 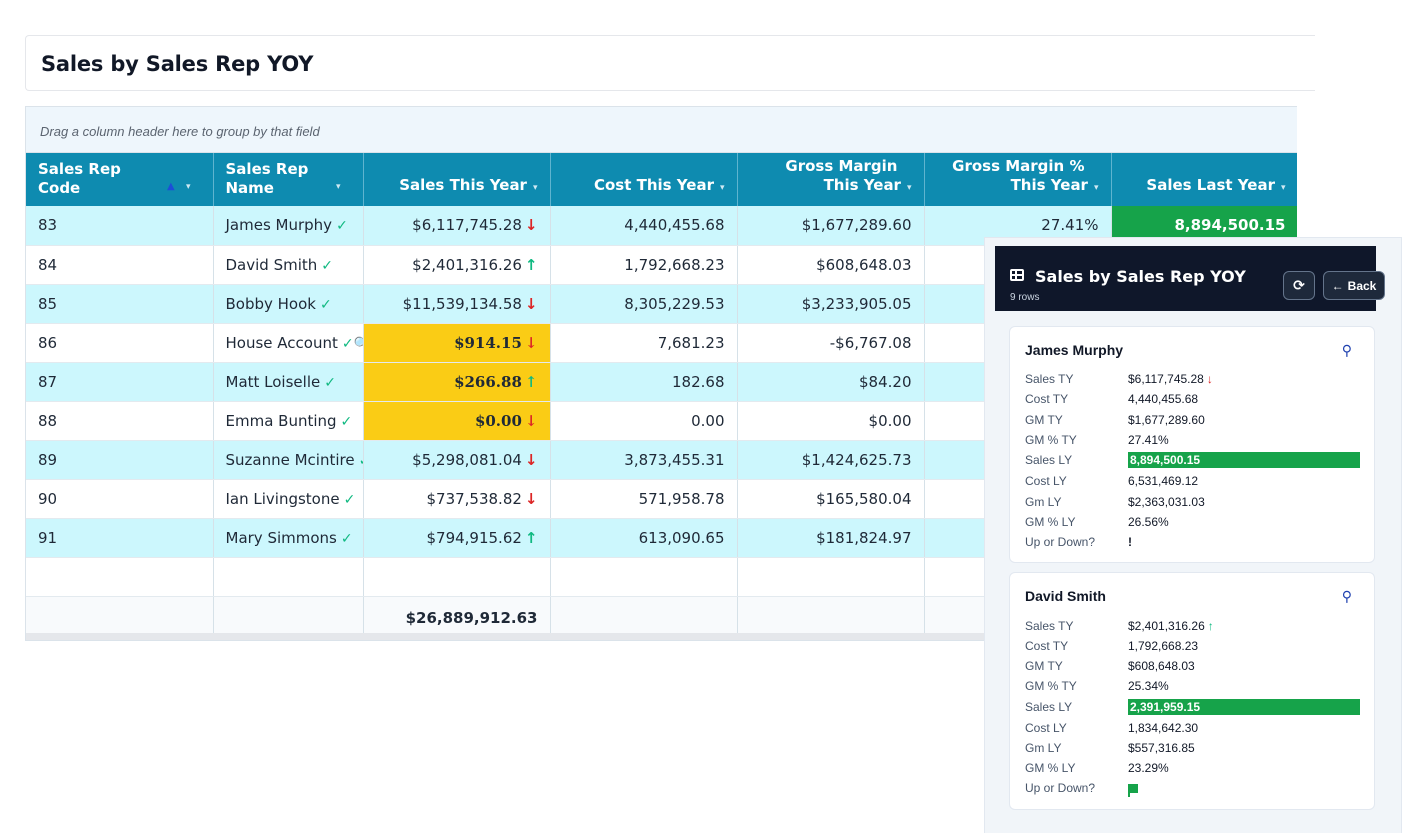 I want to click on sales-ty-value: $2,401,316.26, so click(x=467, y=264).